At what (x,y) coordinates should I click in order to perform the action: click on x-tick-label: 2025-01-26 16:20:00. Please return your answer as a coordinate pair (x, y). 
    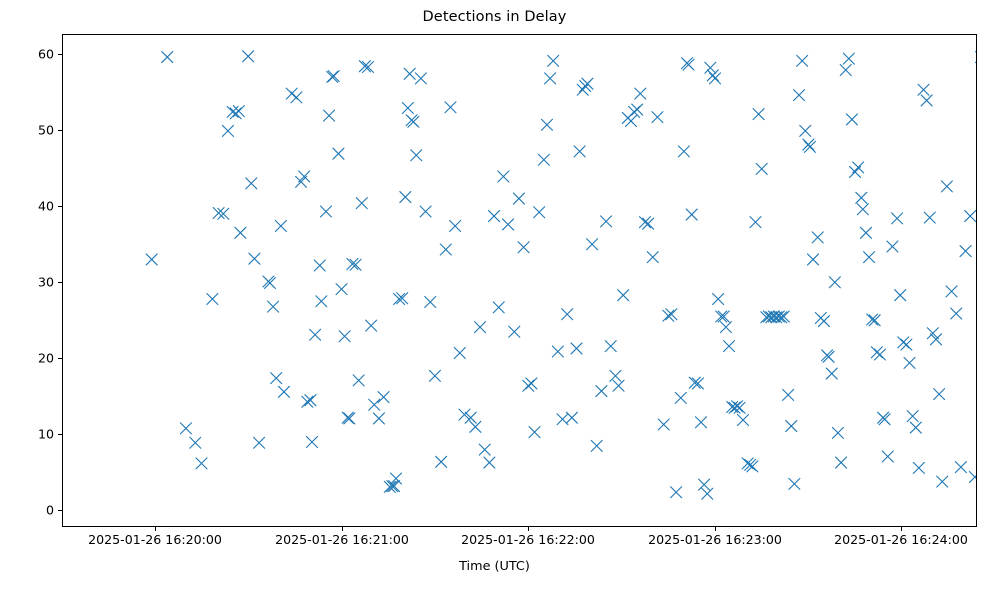
    Looking at the image, I should click on (155, 539).